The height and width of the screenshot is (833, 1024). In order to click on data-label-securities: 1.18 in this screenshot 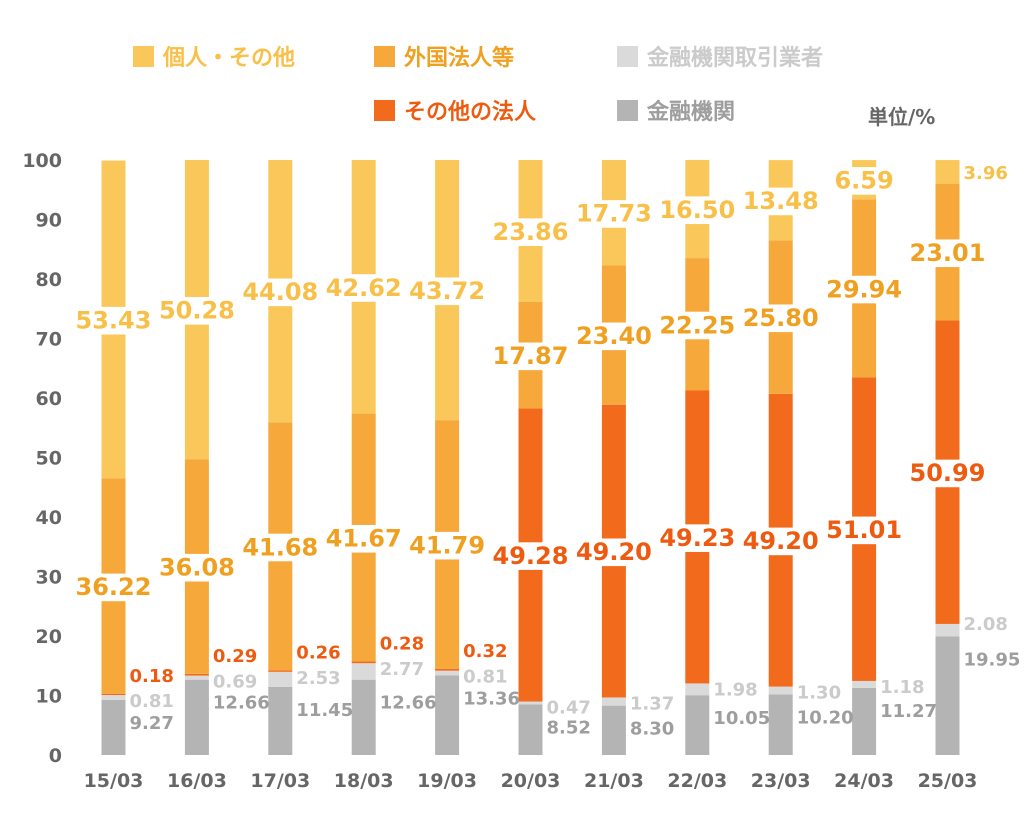, I will do `click(902, 687)`.